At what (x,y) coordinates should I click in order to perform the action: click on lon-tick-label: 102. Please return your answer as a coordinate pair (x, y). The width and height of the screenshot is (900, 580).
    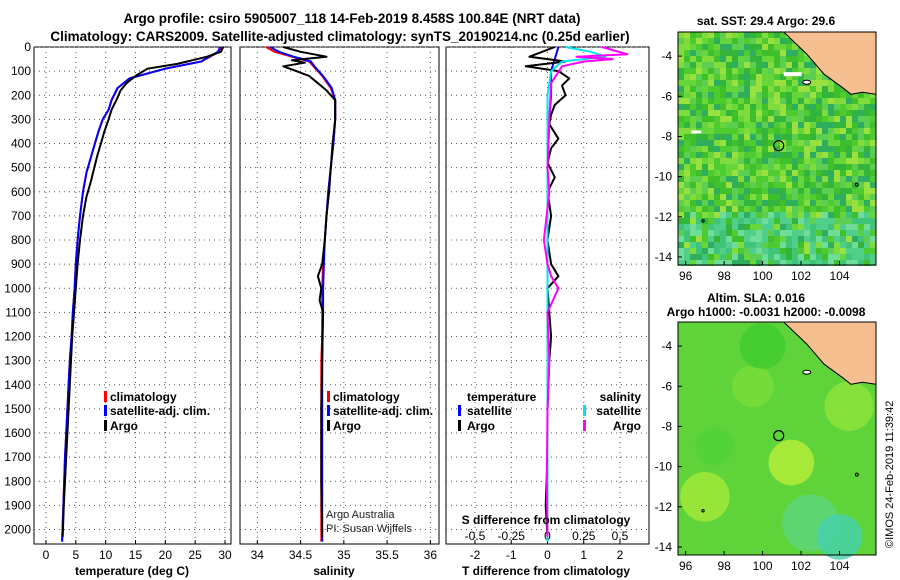
    Looking at the image, I should click on (801, 566).